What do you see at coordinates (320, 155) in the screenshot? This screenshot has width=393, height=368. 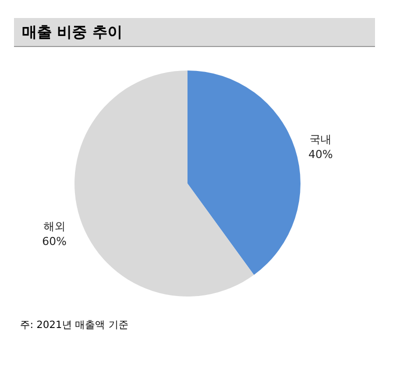 I see `data-label: 40%` at bounding box center [320, 155].